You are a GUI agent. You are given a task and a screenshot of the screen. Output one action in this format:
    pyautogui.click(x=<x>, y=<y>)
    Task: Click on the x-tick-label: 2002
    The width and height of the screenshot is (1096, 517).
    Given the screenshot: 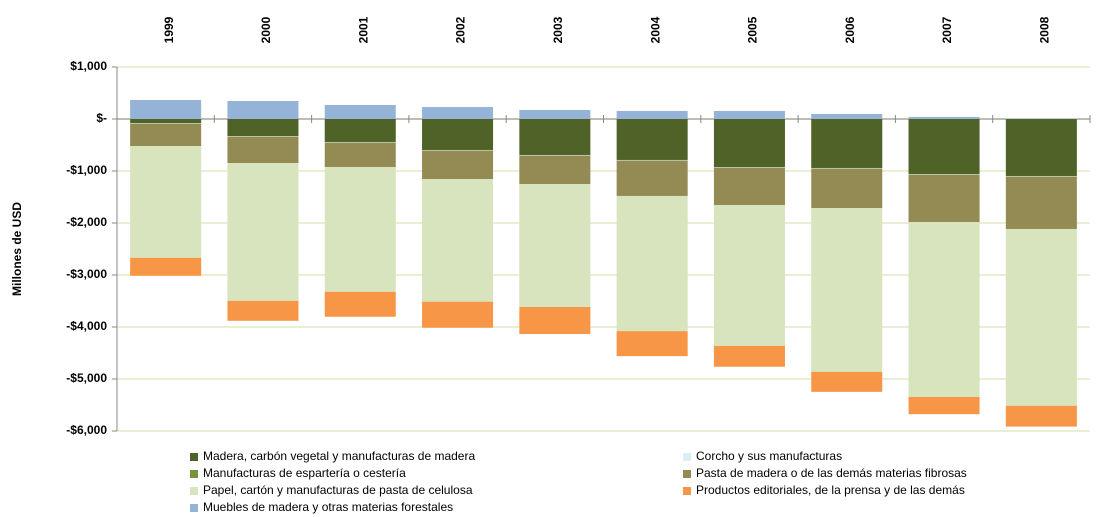 What is the action you would take?
    pyautogui.click(x=461, y=29)
    